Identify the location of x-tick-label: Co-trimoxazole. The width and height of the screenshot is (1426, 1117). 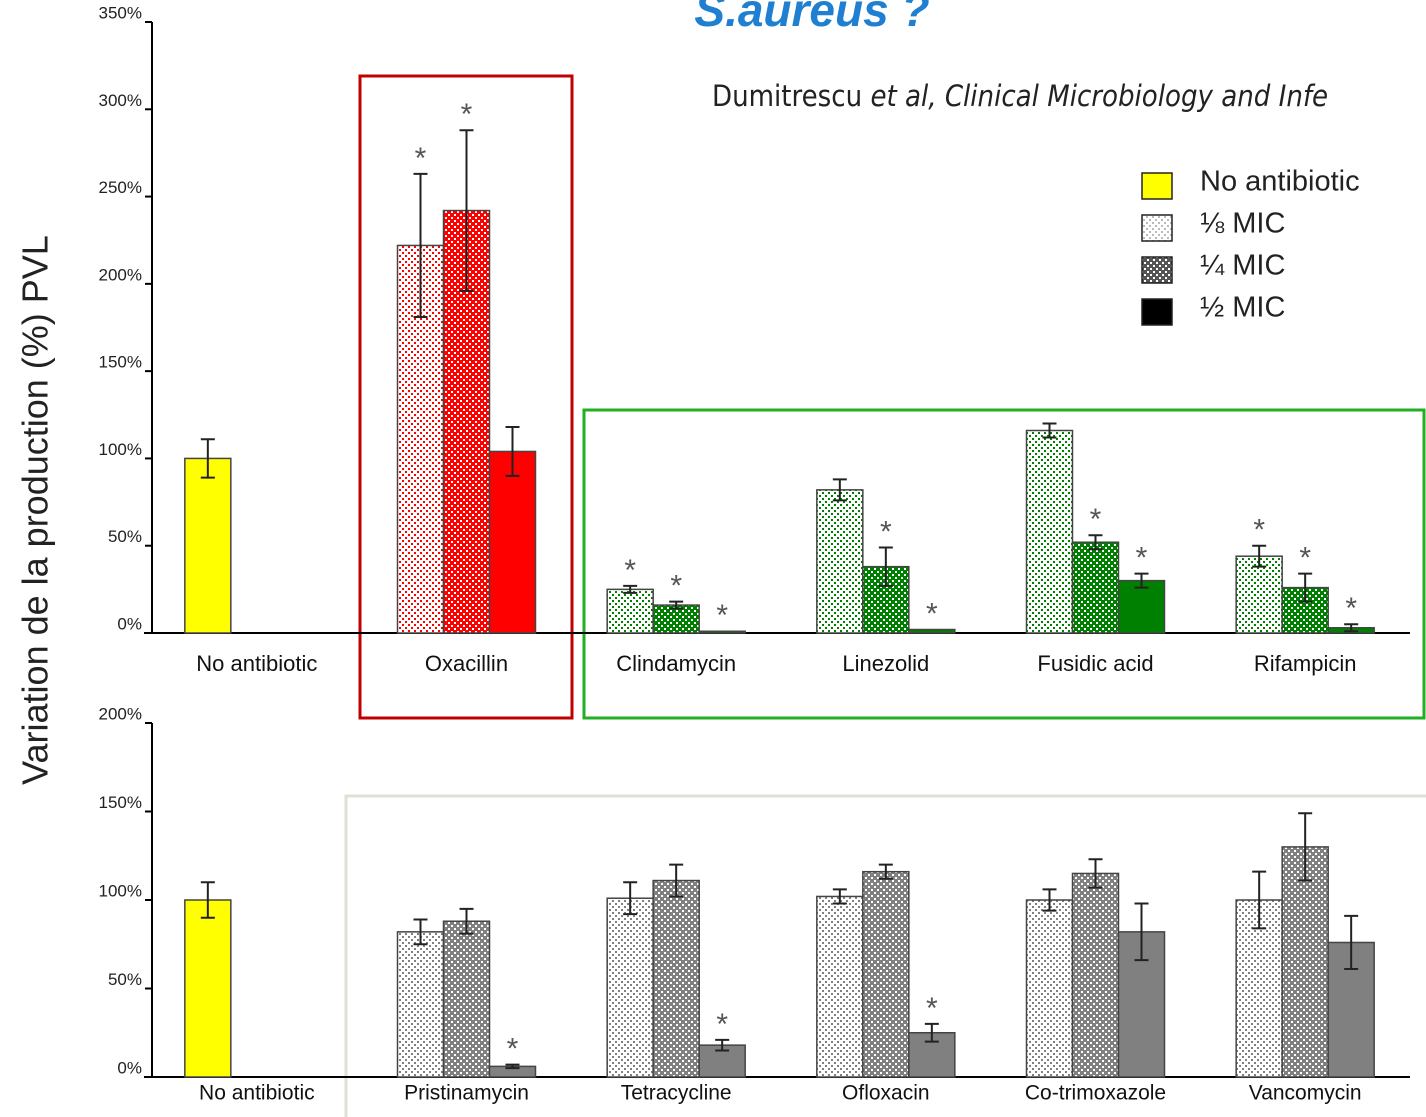
(1095, 1093).